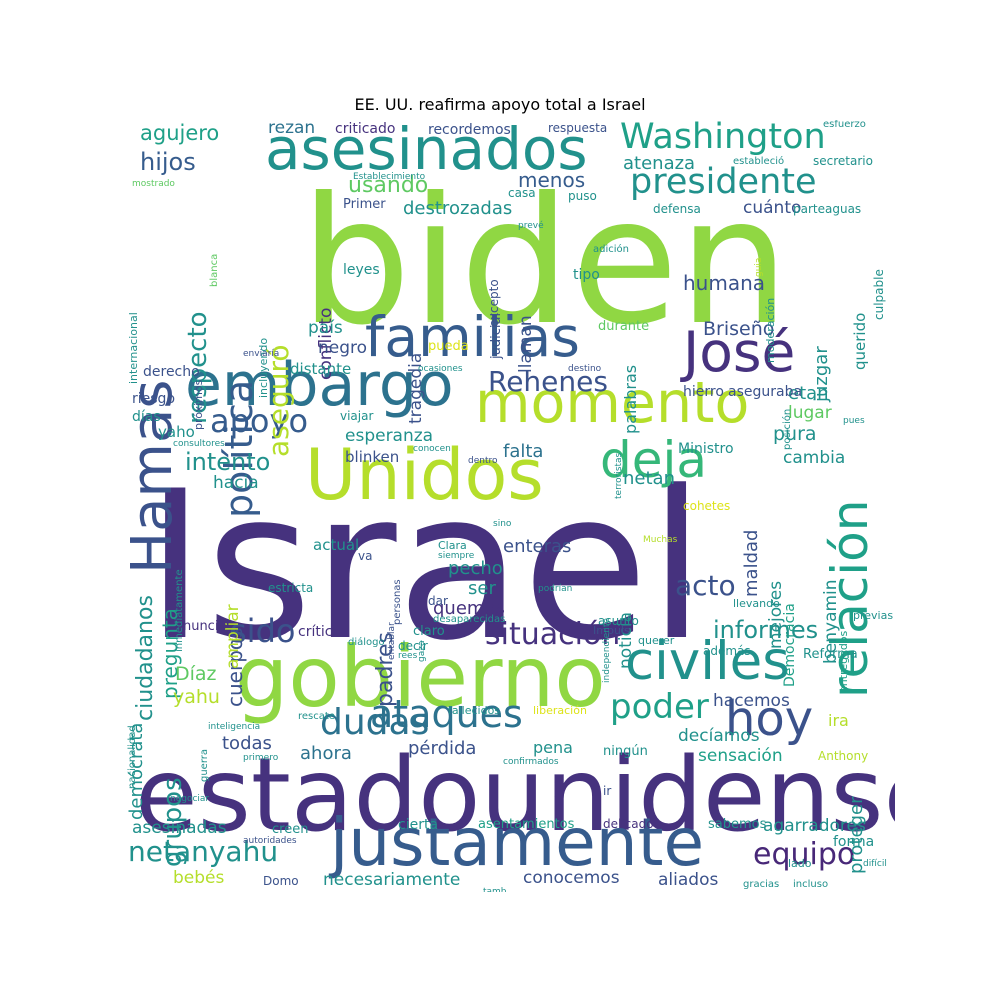 The height and width of the screenshot is (1000, 1000). Describe the element at coordinates (517, 842) in the screenshot. I see `cloud-word: justamente` at that location.